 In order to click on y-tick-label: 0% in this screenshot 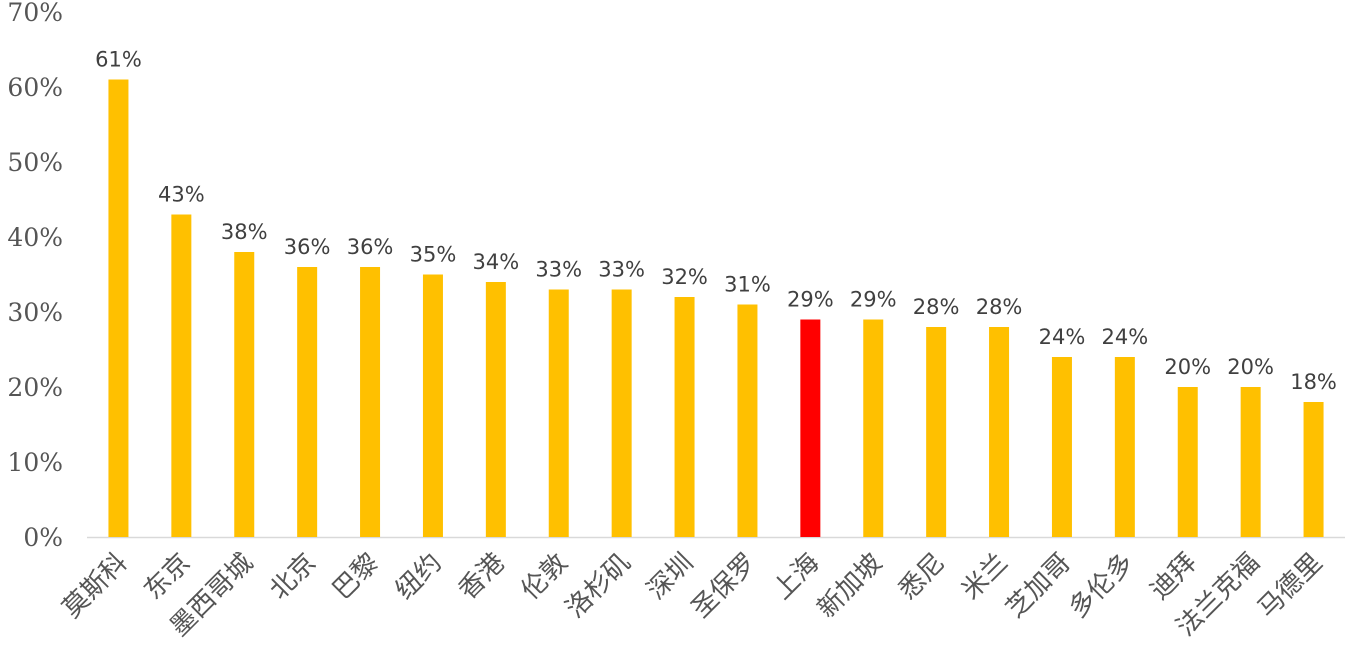, I will do `click(43, 537)`.